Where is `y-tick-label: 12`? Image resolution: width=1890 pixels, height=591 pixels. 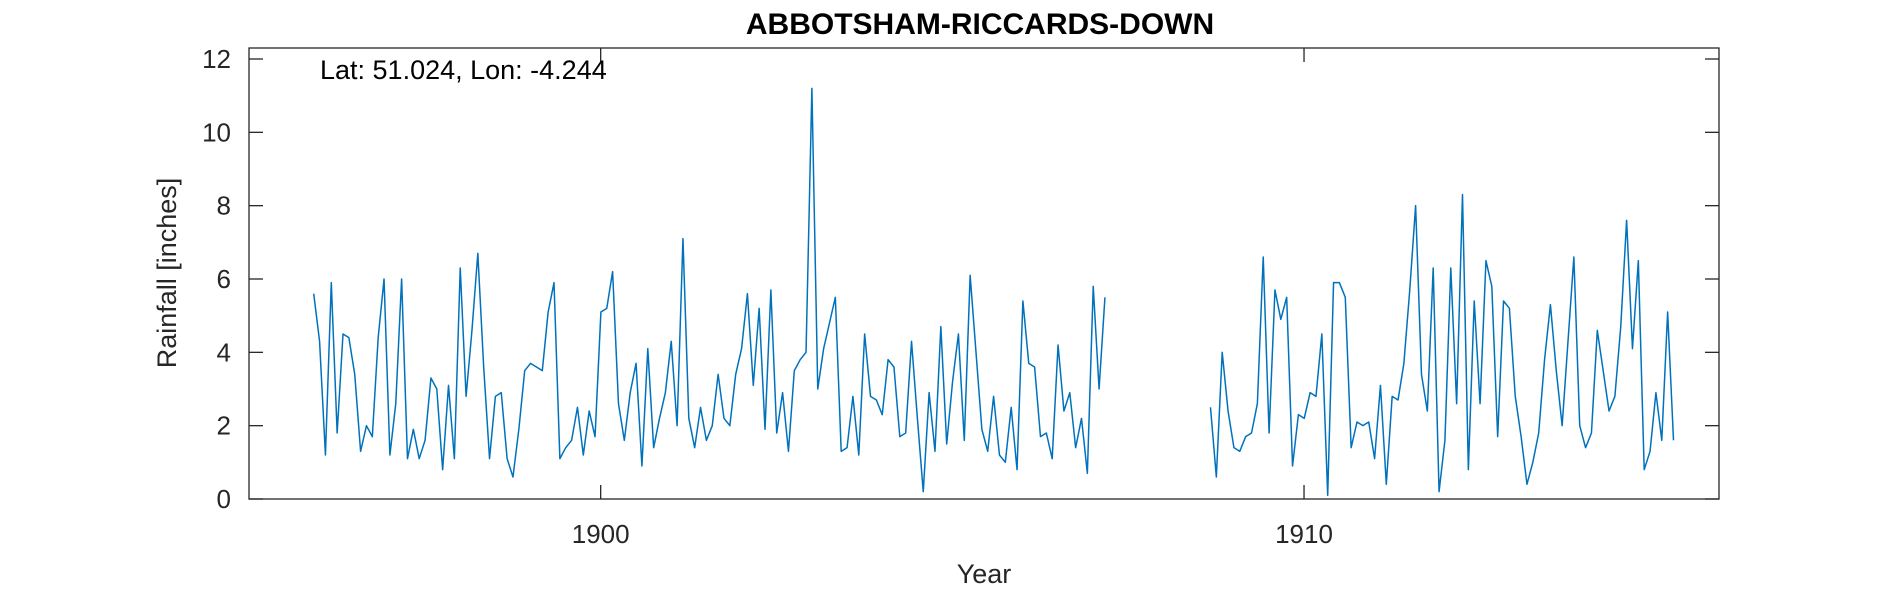
y-tick-label: 12 is located at coordinates (216, 59).